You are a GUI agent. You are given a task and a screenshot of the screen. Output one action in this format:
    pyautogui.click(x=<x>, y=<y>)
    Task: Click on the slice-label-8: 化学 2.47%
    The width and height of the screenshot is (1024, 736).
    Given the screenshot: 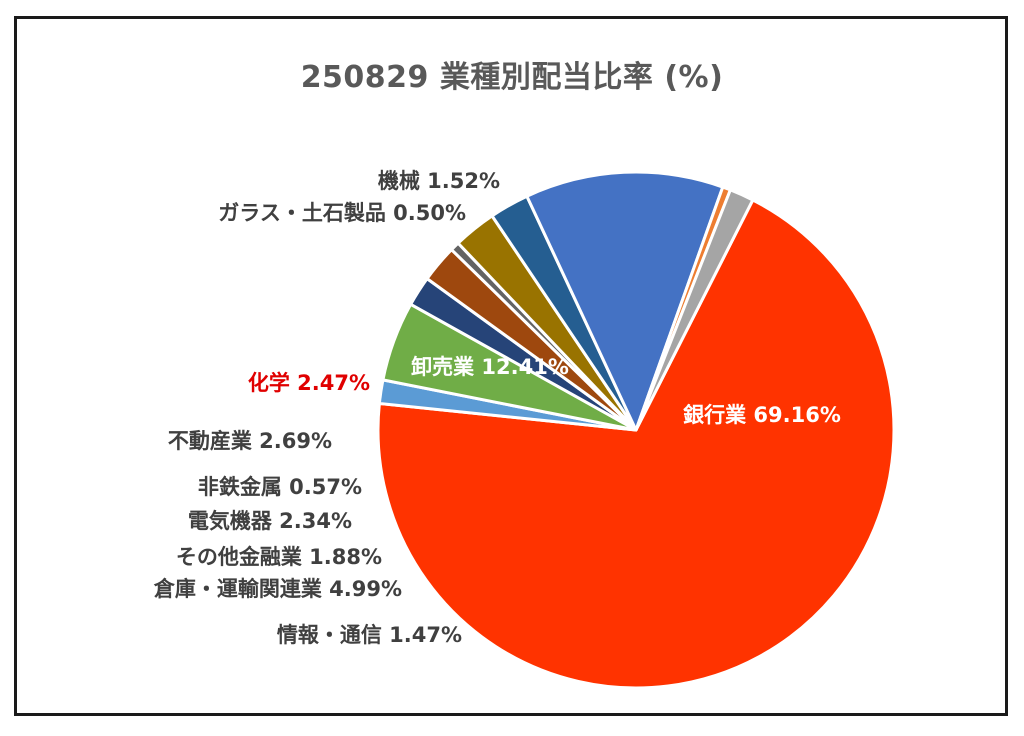 What is the action you would take?
    pyautogui.click(x=309, y=383)
    